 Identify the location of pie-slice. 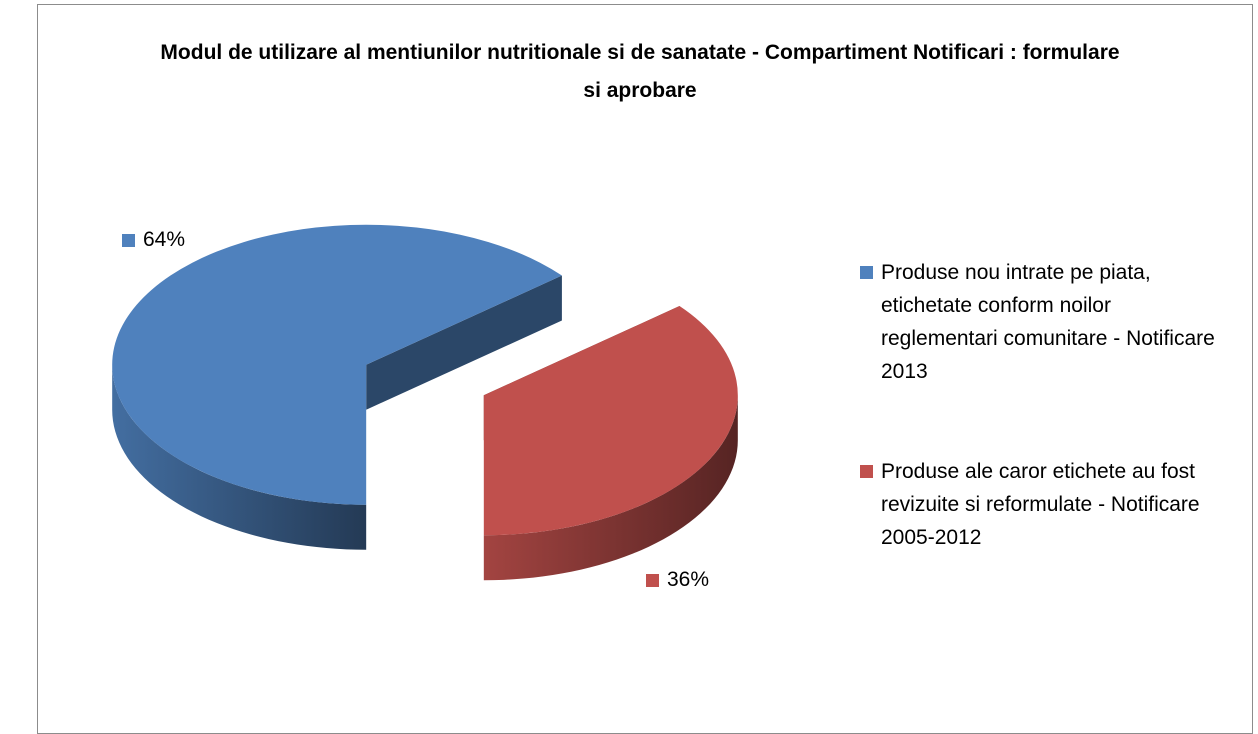
(610, 443).